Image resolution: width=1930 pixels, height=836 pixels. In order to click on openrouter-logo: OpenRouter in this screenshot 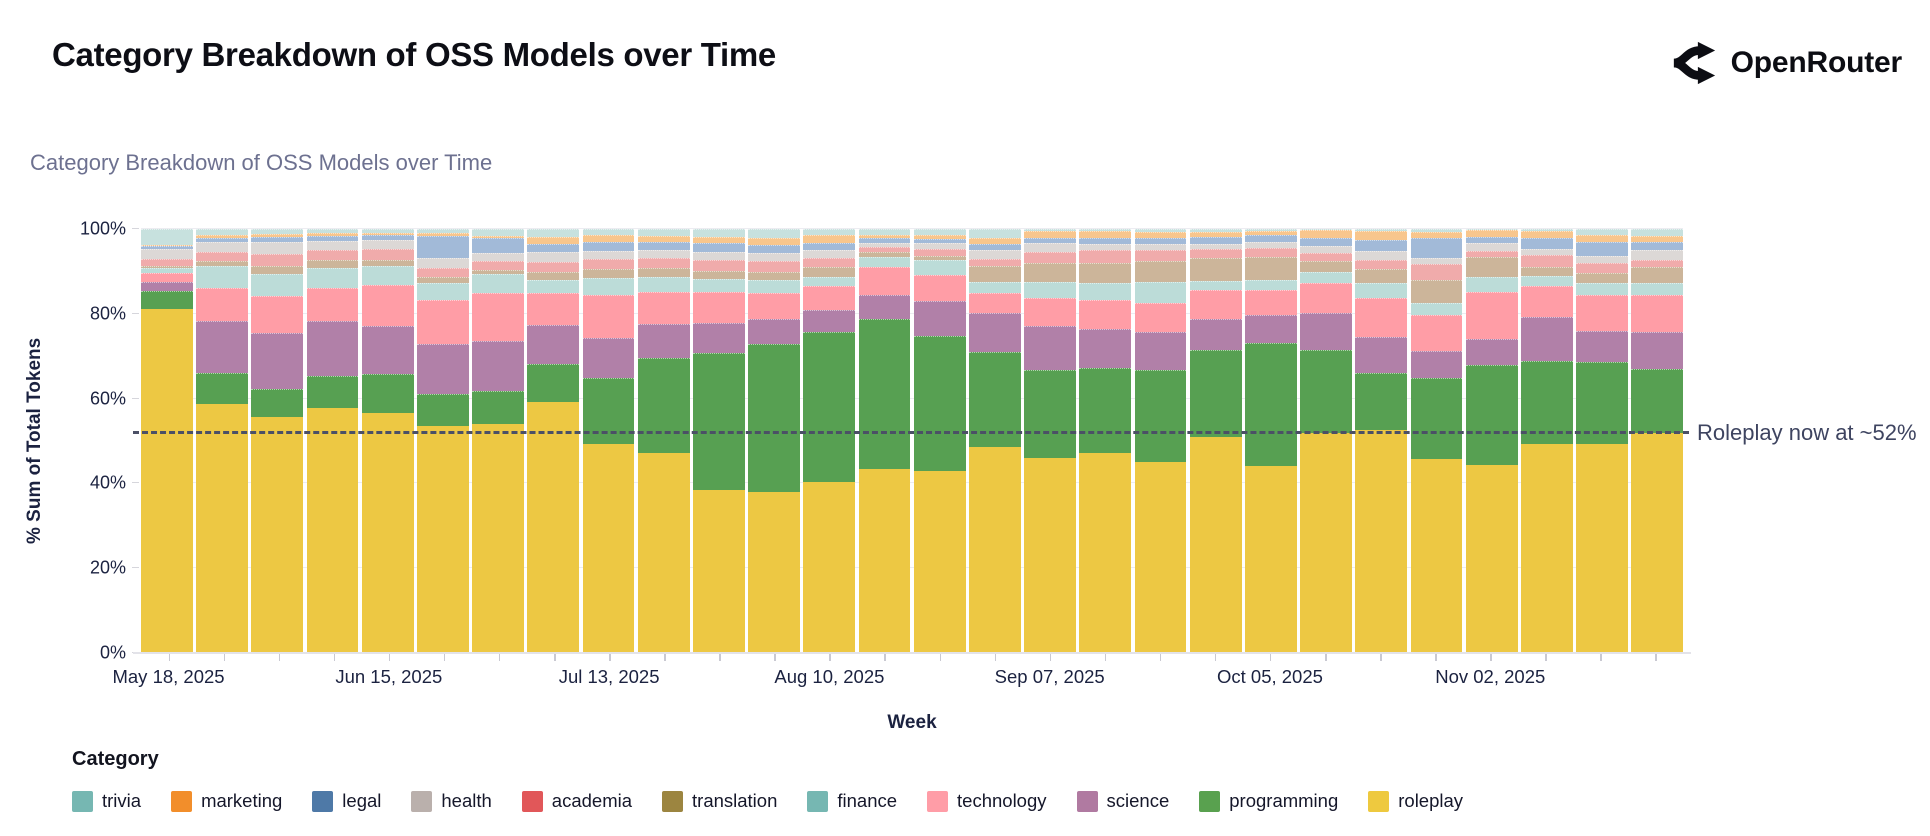, I will do `click(1787, 63)`.